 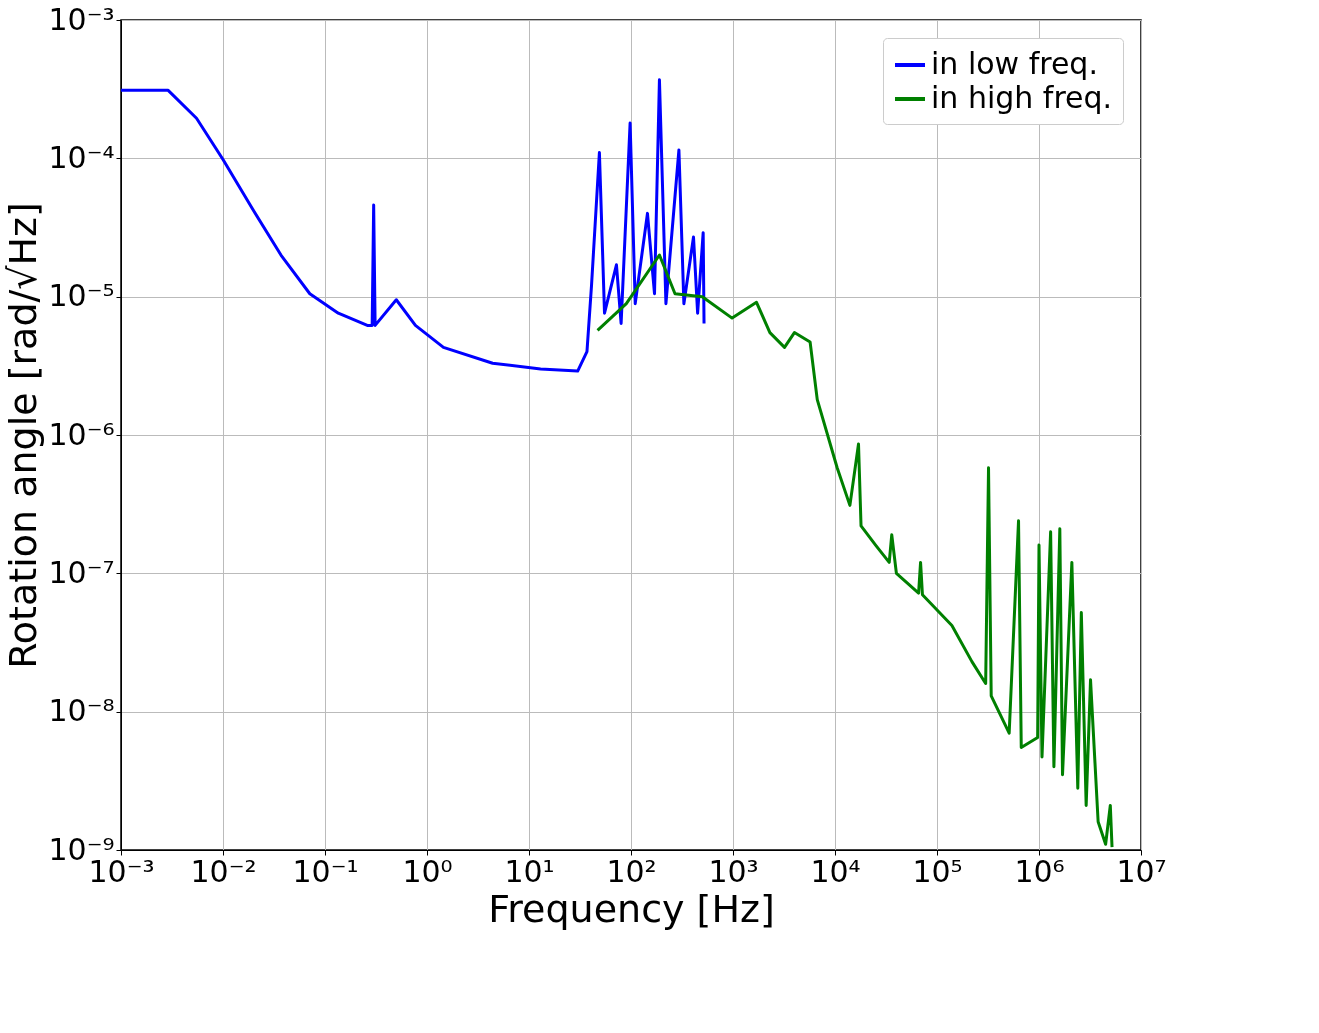 What do you see at coordinates (23, 435) in the screenshot?
I see `y-axis-title: Rotation angle [rad/√Hz]` at bounding box center [23, 435].